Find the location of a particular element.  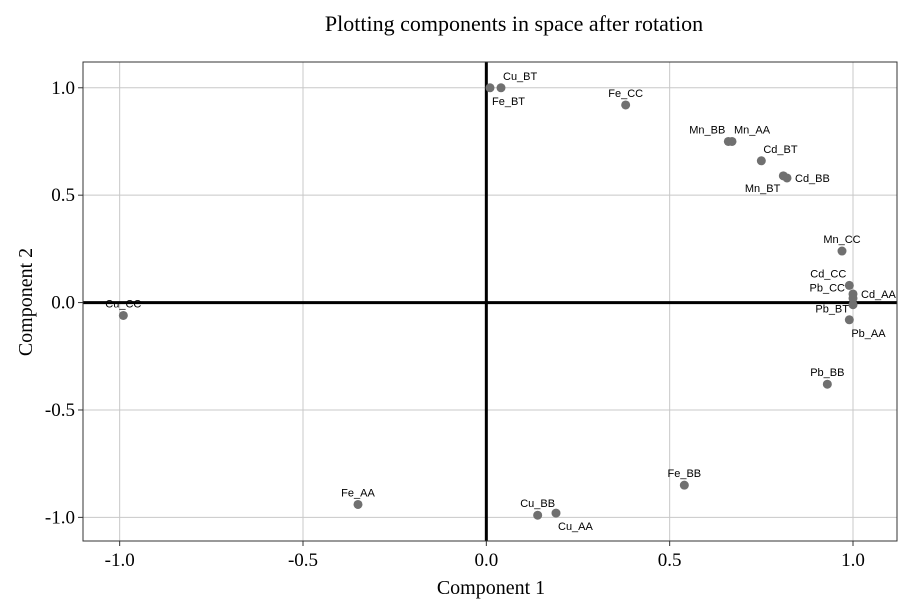

x-tick-label: -0.5 is located at coordinates (303, 560).